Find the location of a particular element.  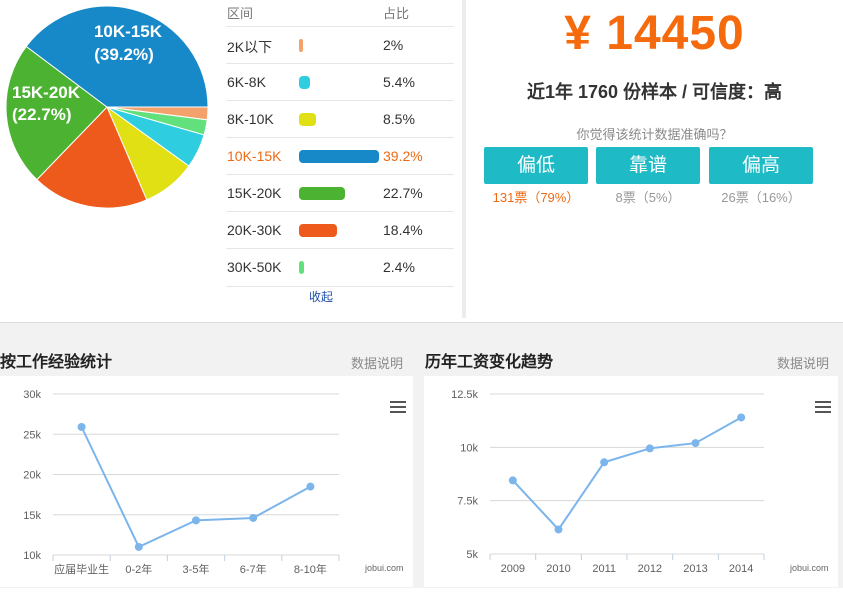

range-label: 6K-8K is located at coordinates (246, 82).